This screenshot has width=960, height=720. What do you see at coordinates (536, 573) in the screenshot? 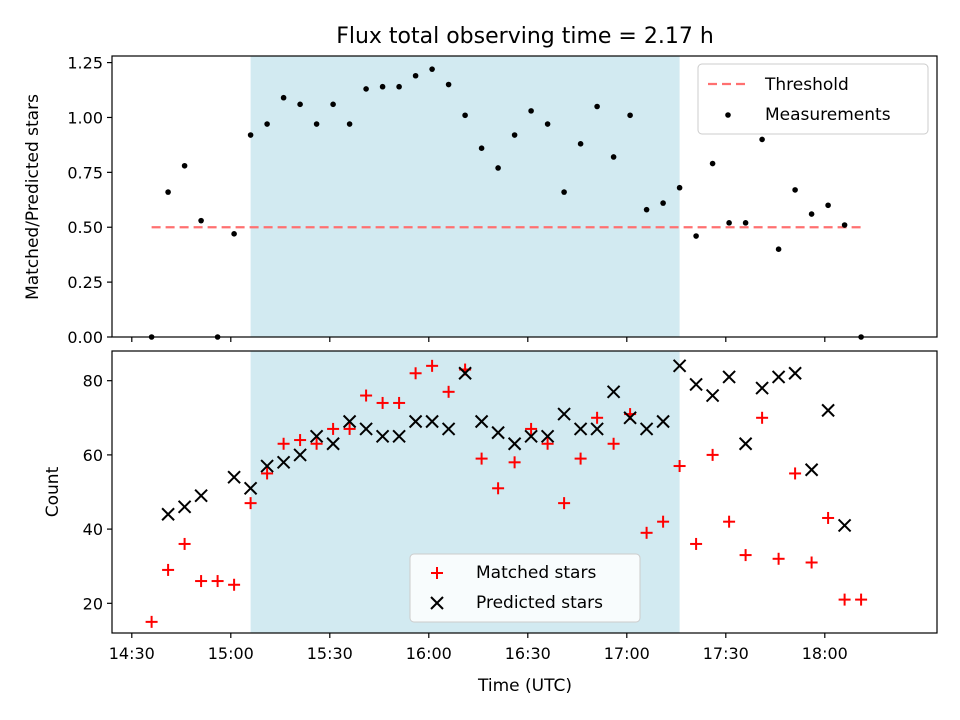
I see `legend-matched-label: Matched stars` at bounding box center [536, 573].